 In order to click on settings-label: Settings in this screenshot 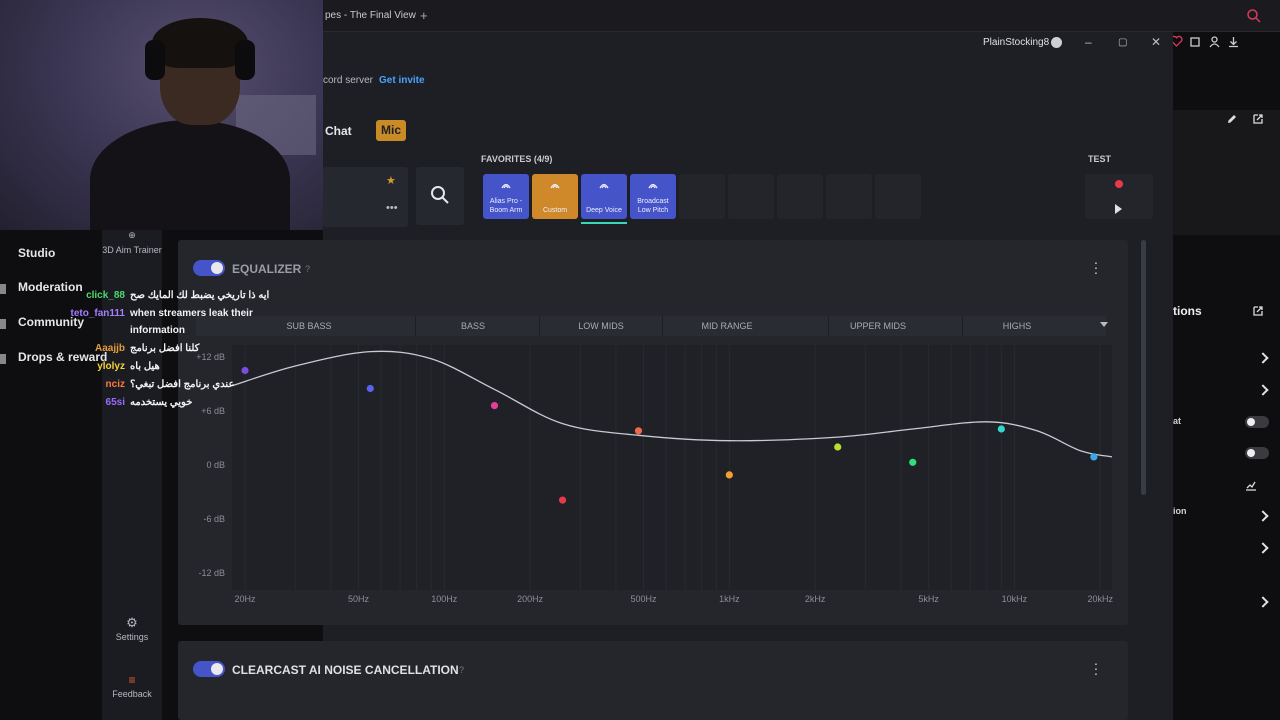, I will do `click(132, 637)`.